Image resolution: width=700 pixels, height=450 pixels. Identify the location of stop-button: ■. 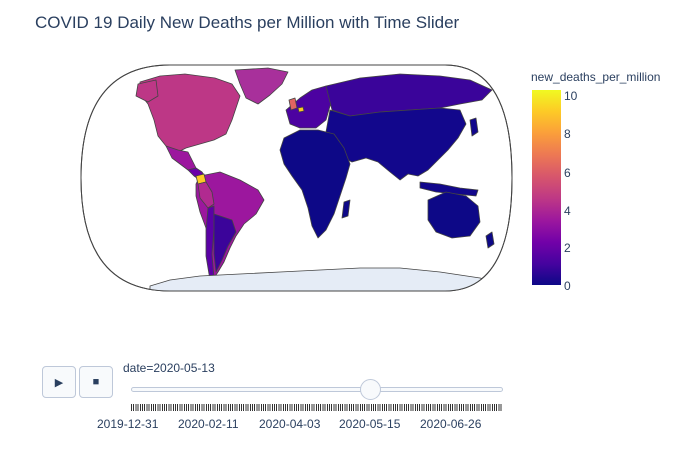
(96, 382).